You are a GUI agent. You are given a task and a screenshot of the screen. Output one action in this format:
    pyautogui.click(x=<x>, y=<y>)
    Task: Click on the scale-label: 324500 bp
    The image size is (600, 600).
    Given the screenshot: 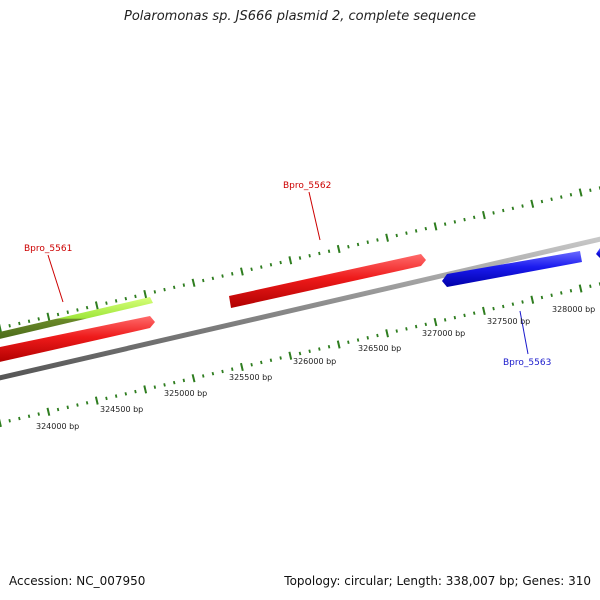 What is the action you would take?
    pyautogui.click(x=121, y=409)
    